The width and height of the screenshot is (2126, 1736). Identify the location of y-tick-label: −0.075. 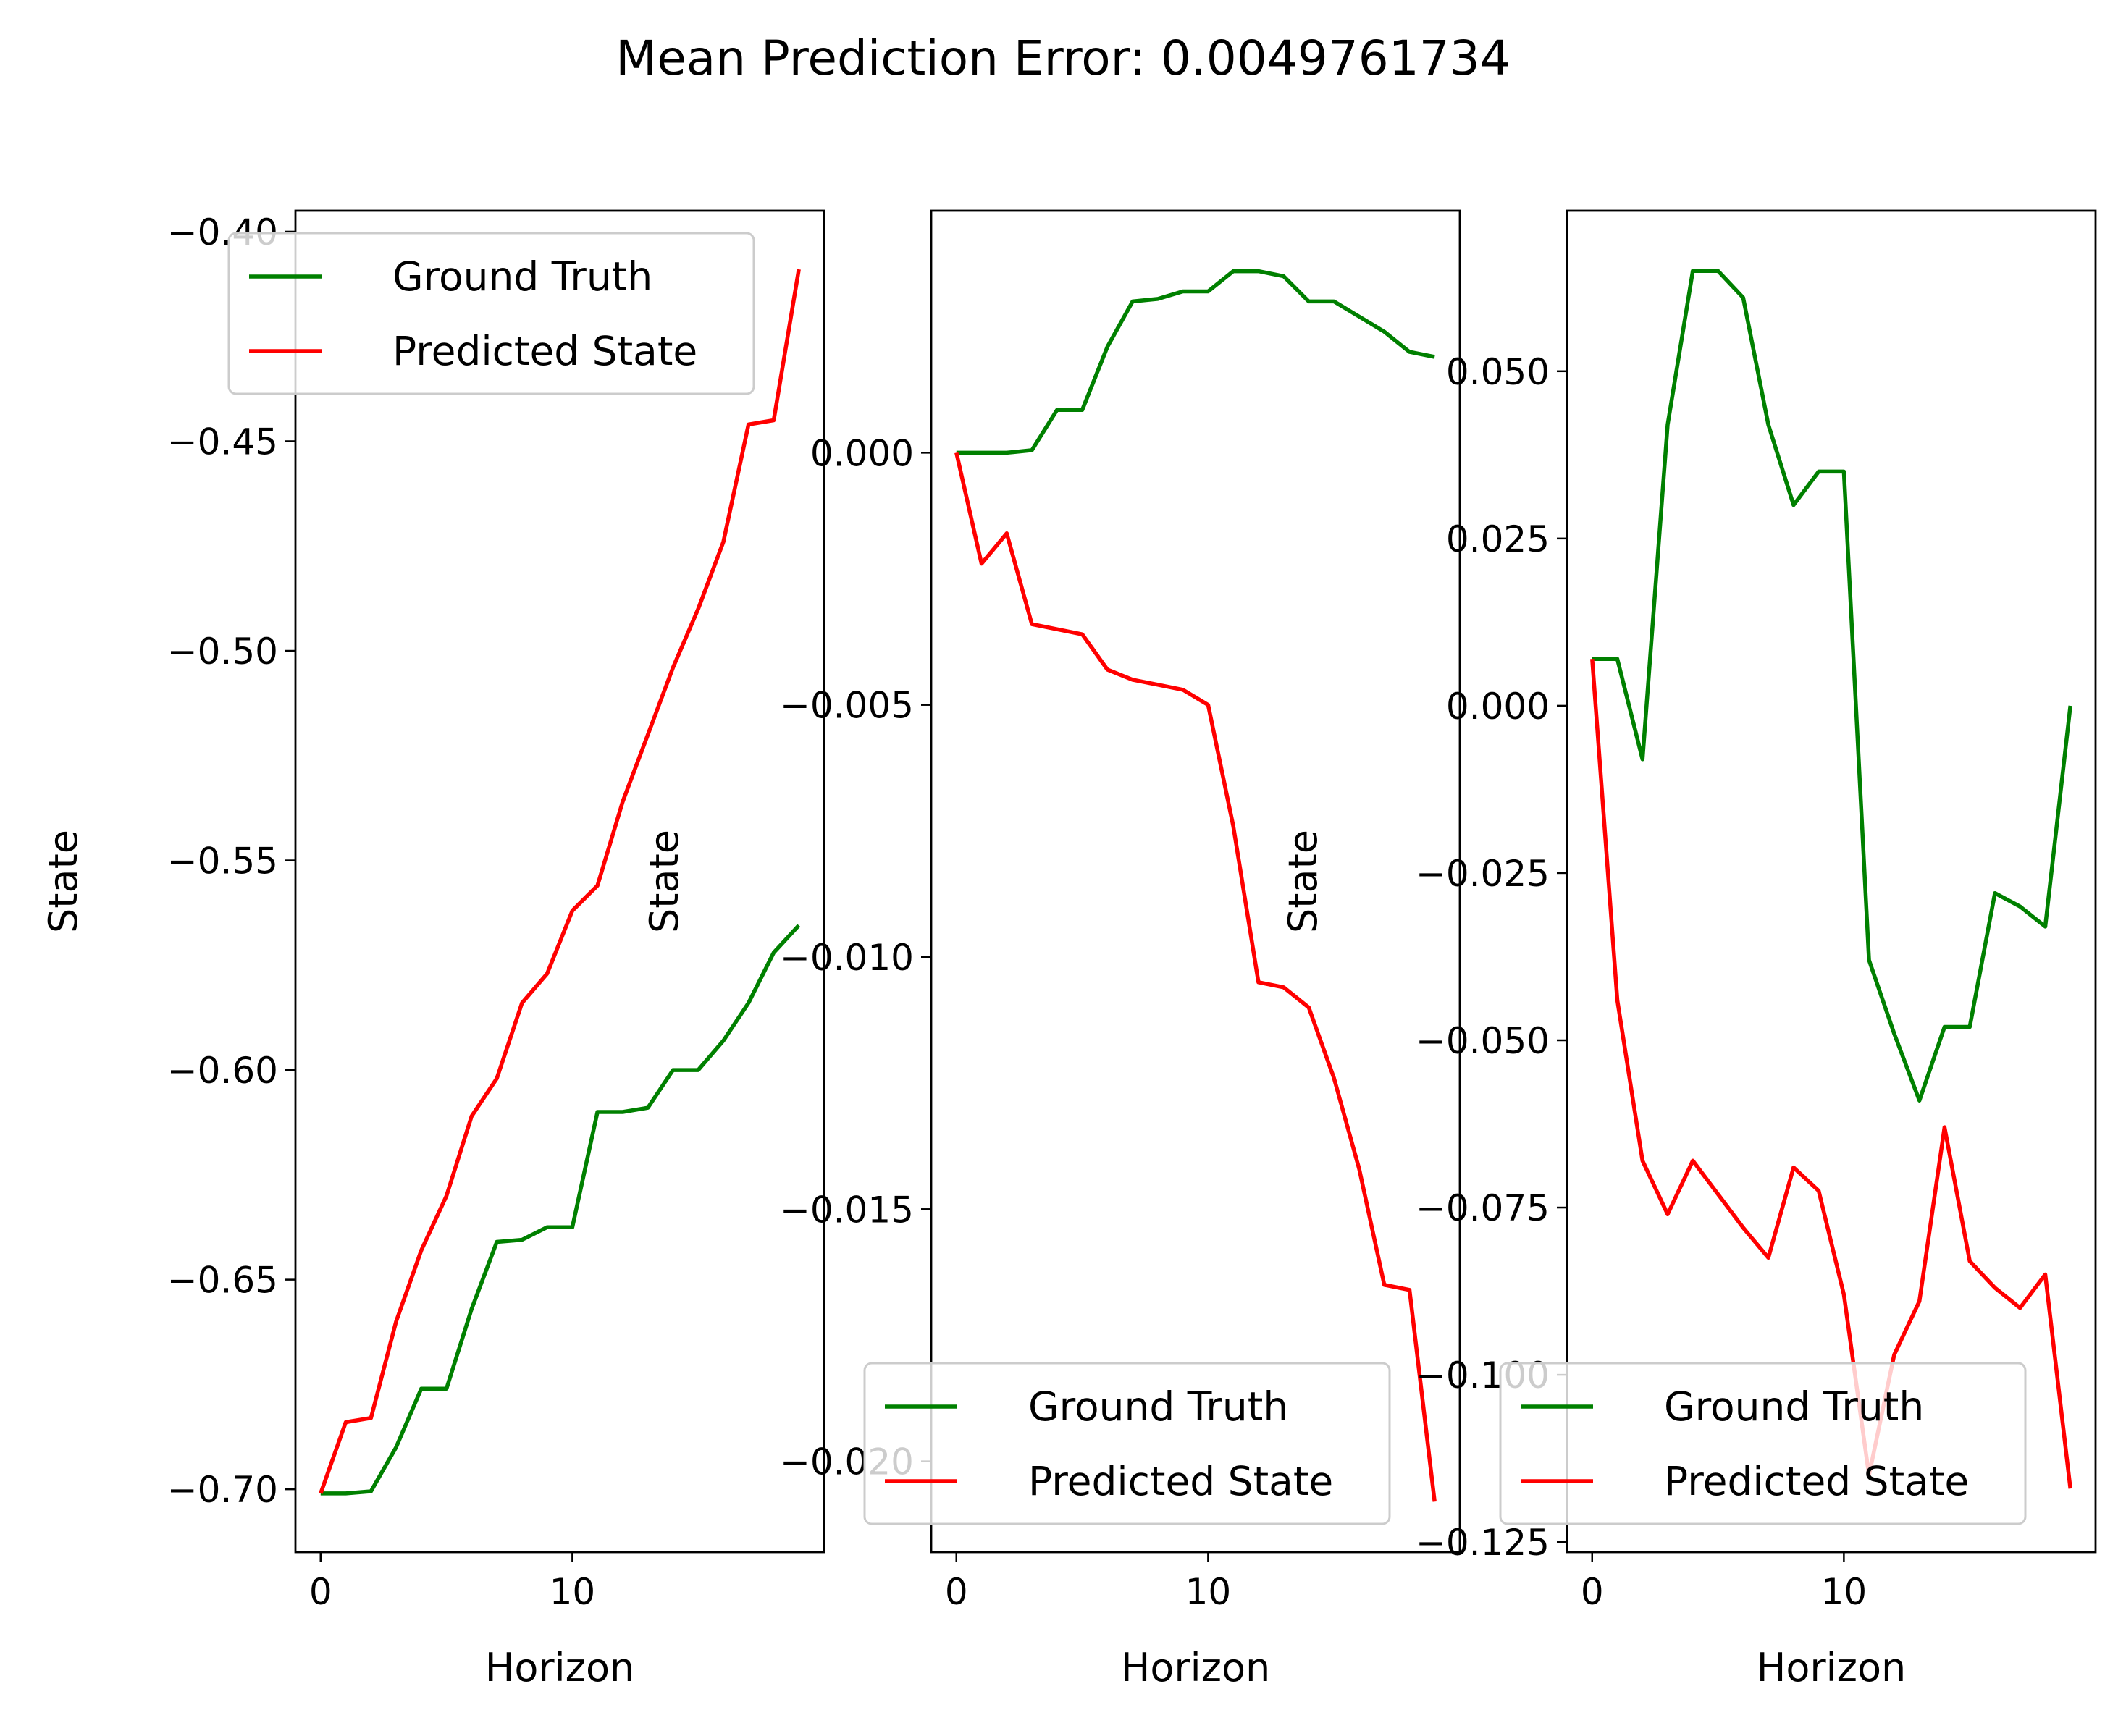
(1483, 1208).